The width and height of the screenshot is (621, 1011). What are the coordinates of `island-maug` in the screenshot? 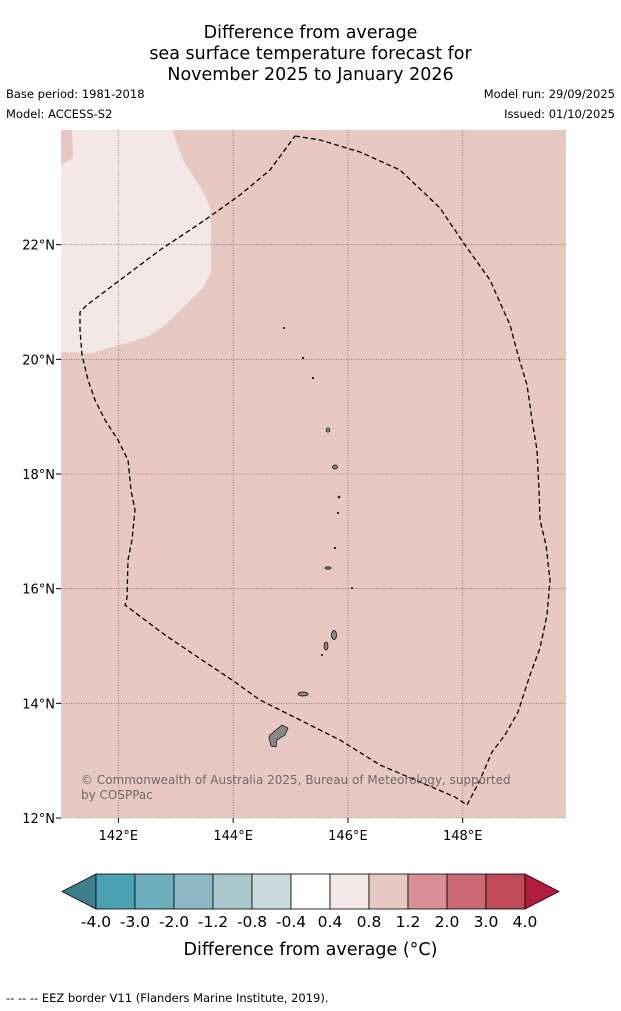 It's located at (313, 378).